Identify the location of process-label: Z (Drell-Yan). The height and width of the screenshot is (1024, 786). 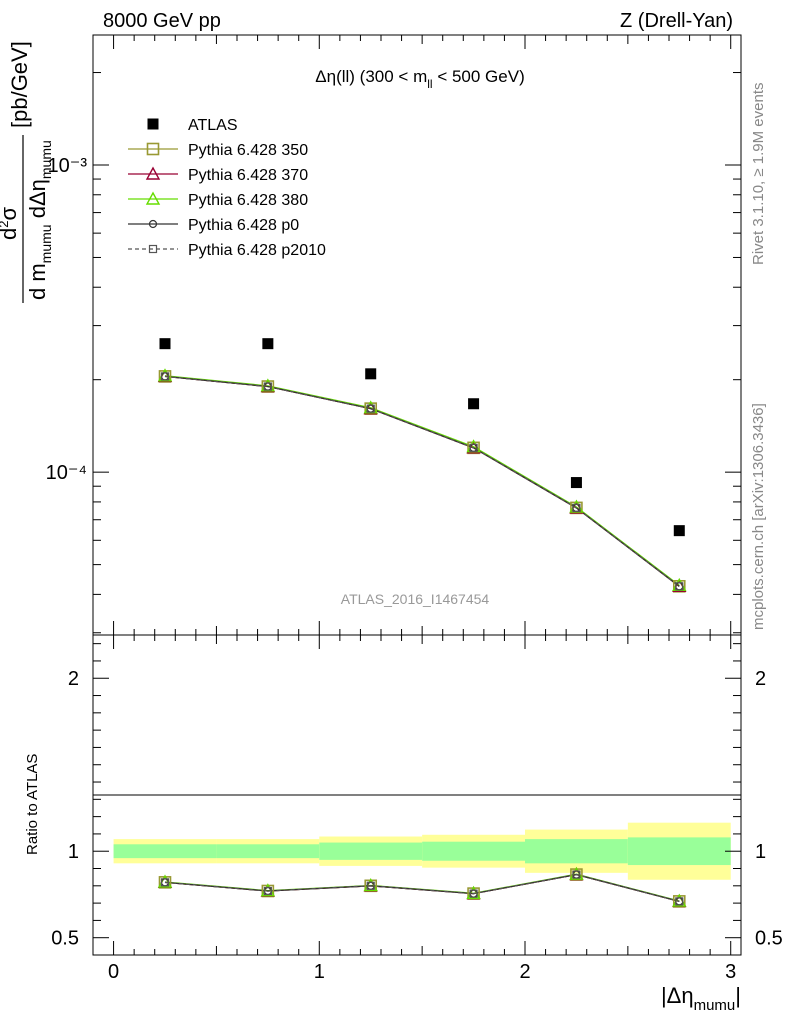
(676, 21).